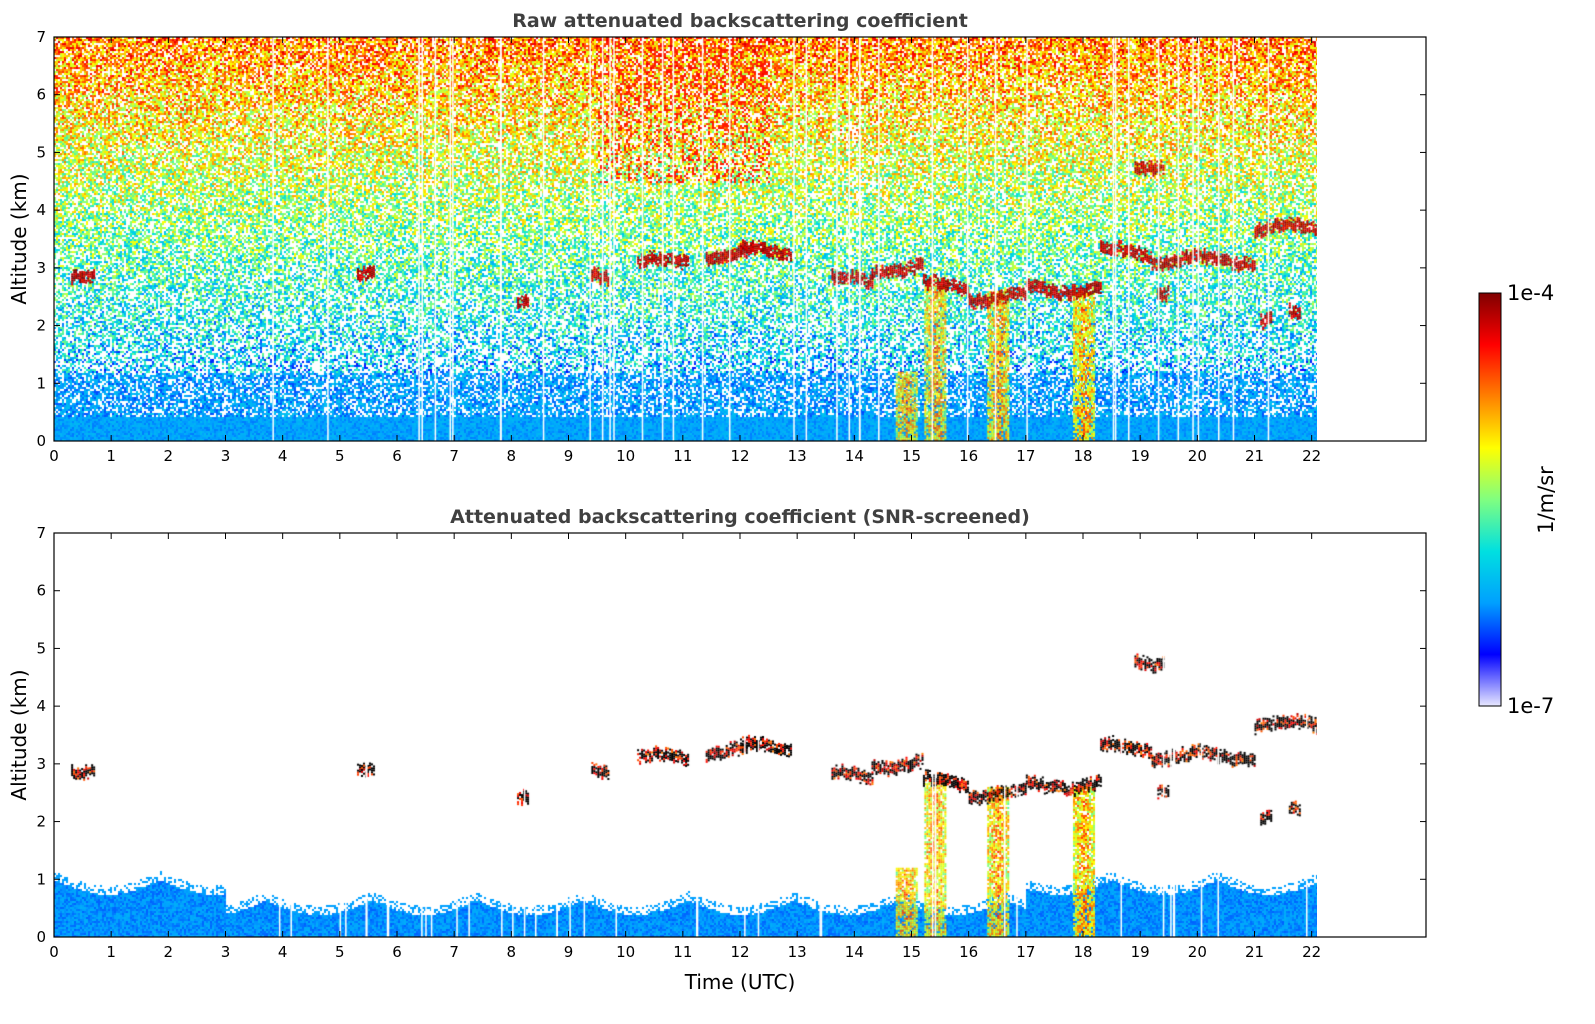  What do you see at coordinates (740, 982) in the screenshot?
I see `panel-screened-xlabel: Time (UTC)` at bounding box center [740, 982].